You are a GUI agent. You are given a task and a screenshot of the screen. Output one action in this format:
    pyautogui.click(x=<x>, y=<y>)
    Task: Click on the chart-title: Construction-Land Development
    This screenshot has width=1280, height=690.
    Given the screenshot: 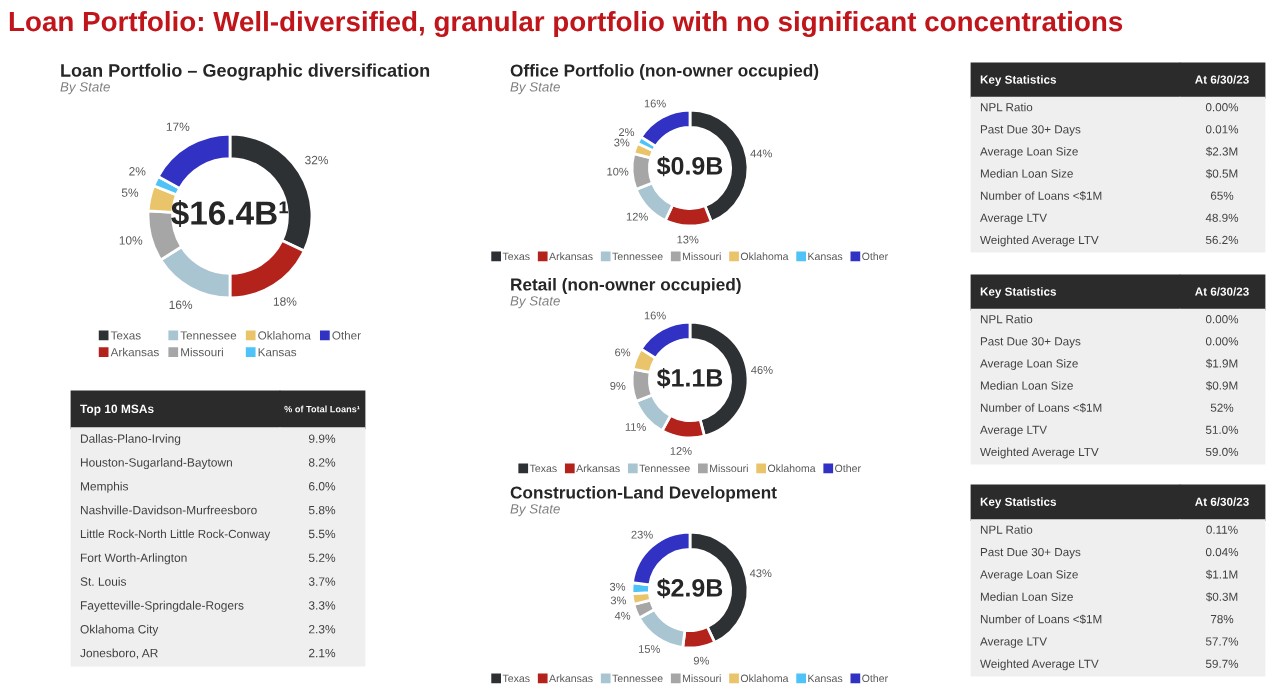 What is the action you would take?
    pyautogui.click(x=643, y=494)
    